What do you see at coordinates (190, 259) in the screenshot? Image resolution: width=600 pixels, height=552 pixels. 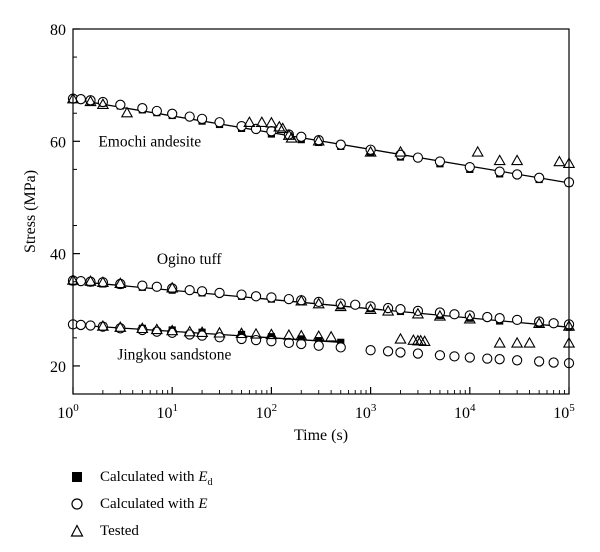 I see `annotation-label: Ogino tuff` at bounding box center [190, 259].